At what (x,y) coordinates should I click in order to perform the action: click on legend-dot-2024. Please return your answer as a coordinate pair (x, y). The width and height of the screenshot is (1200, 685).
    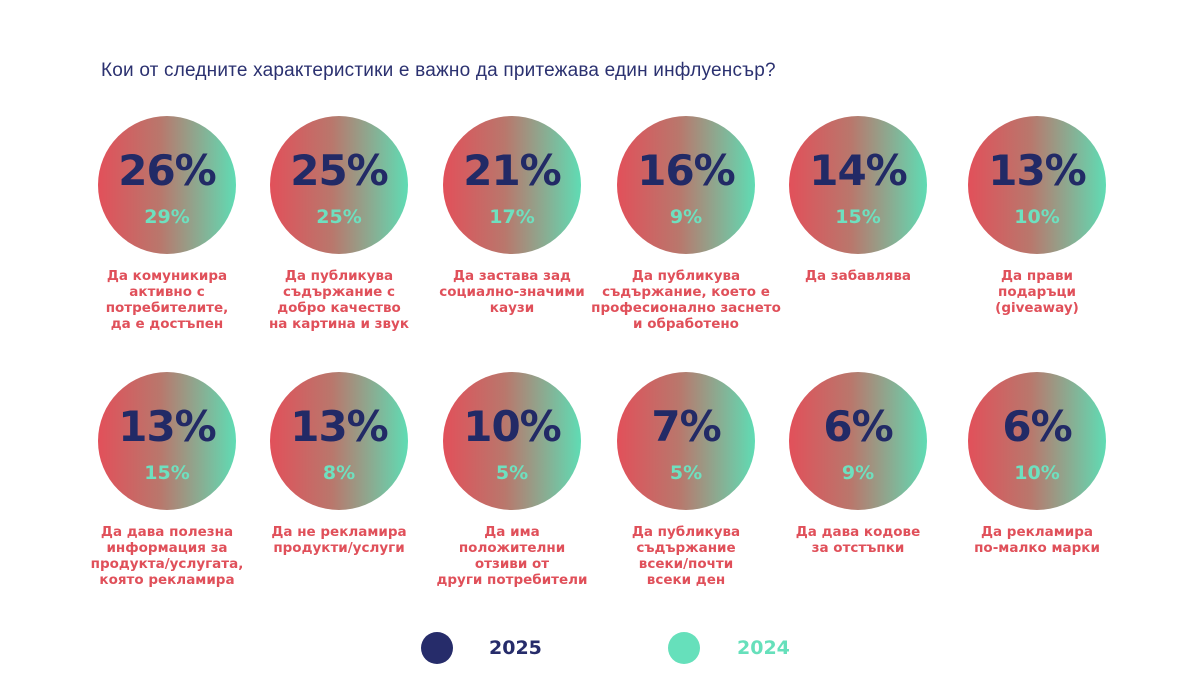
    Looking at the image, I should click on (684, 648).